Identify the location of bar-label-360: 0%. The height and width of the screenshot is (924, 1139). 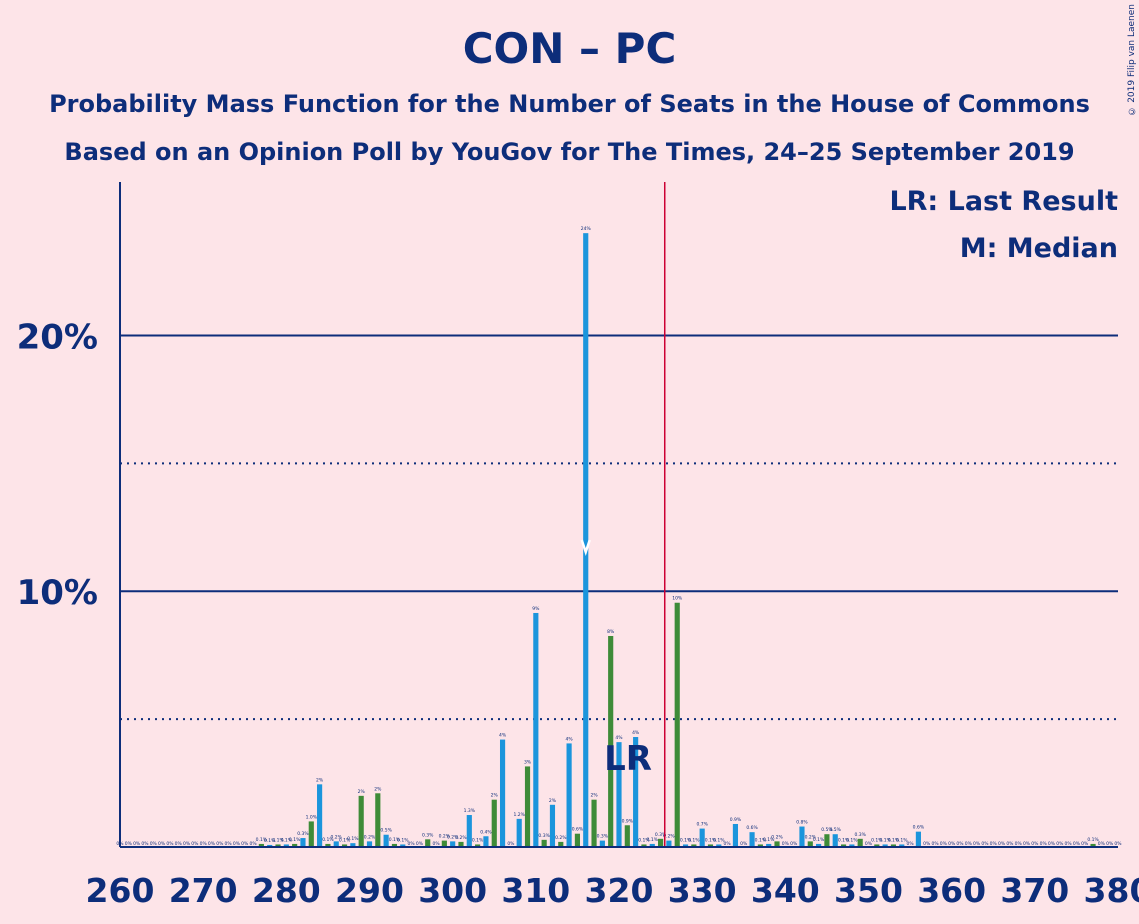
(952, 844).